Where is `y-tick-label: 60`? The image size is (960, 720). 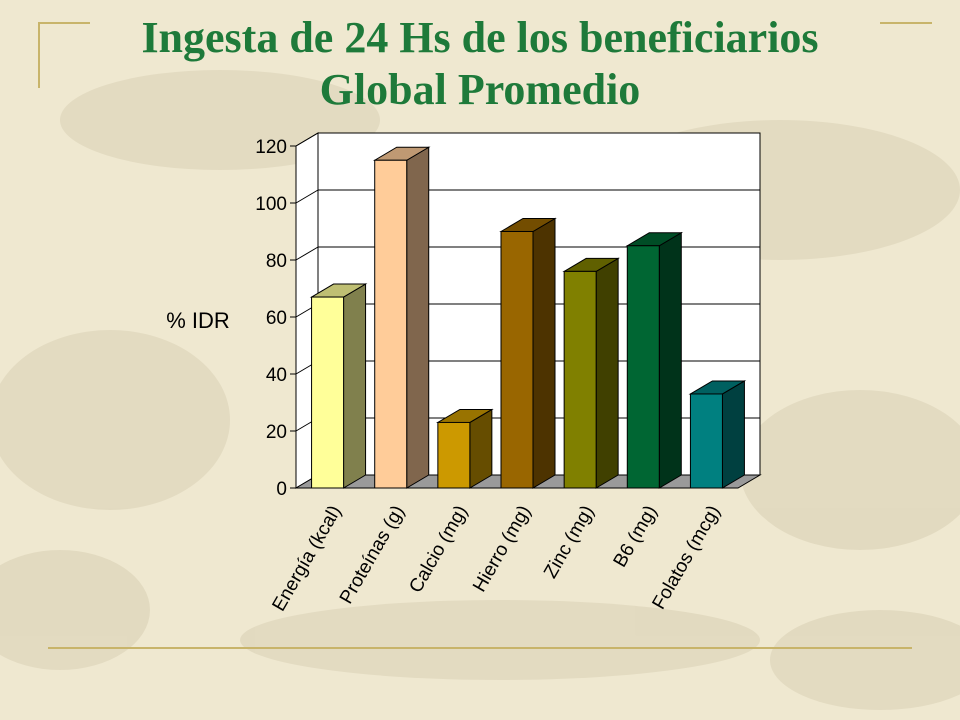
y-tick-label: 60 is located at coordinates (276, 318).